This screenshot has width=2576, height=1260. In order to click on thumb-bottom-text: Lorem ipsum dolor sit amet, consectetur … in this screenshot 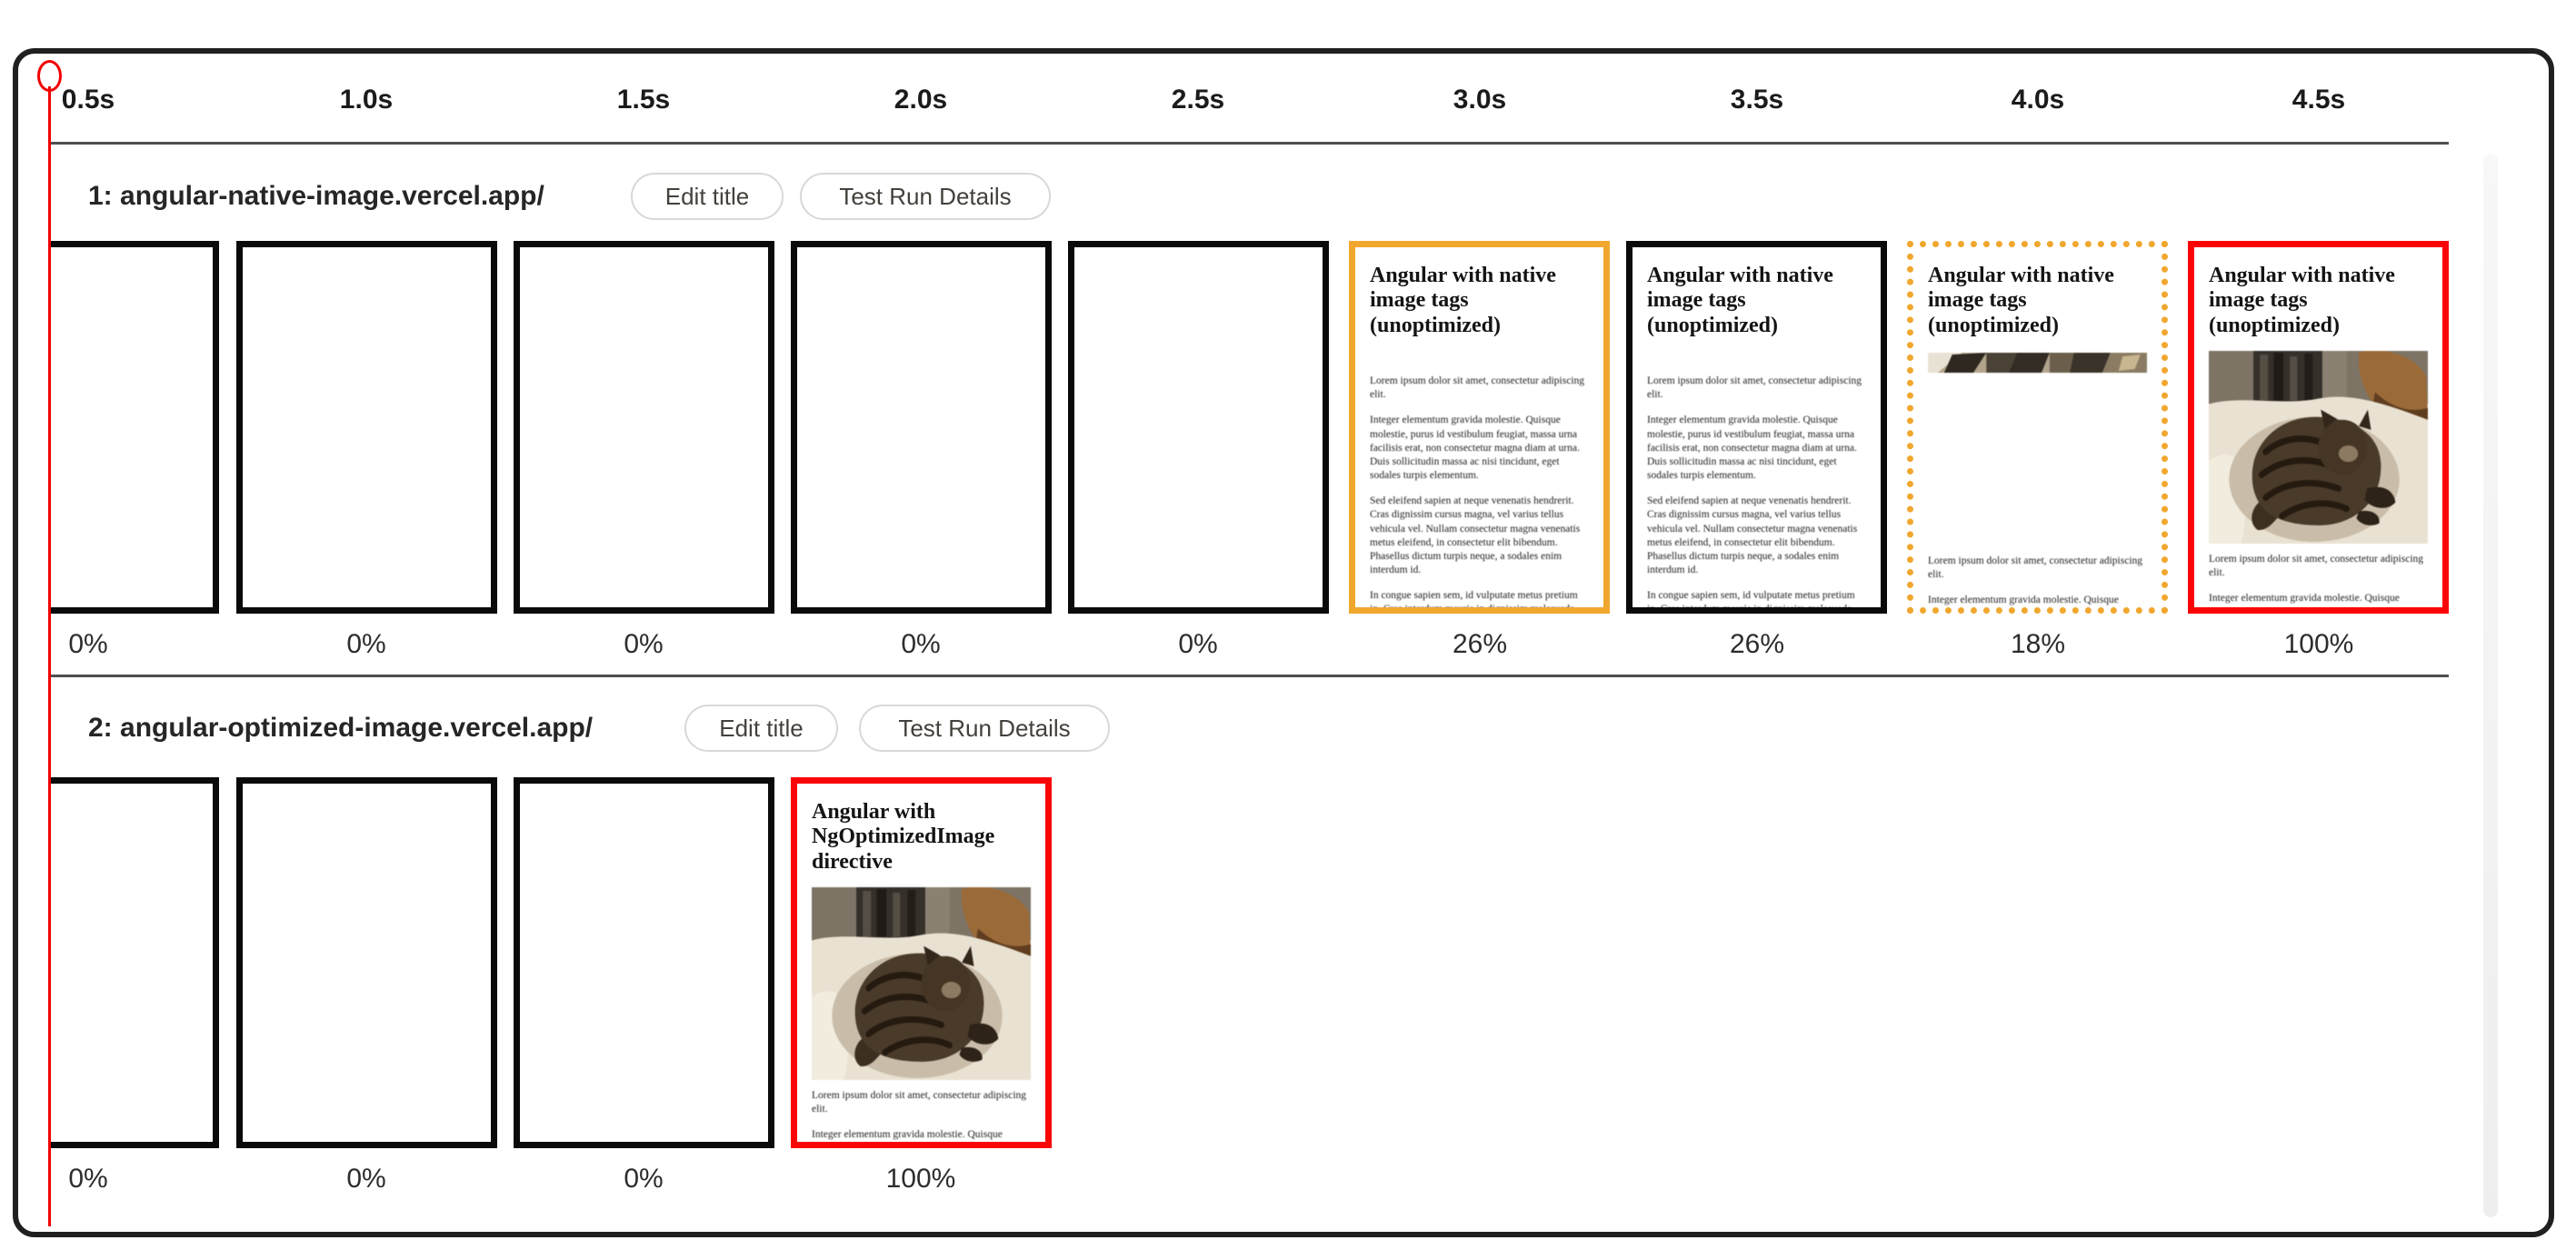, I will do `click(2038, 581)`.